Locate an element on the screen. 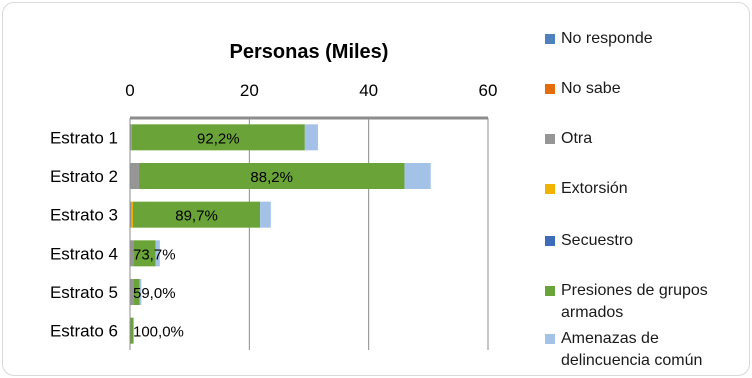 The width and height of the screenshot is (752, 378). category-label: Estrato 3 is located at coordinates (84, 215).